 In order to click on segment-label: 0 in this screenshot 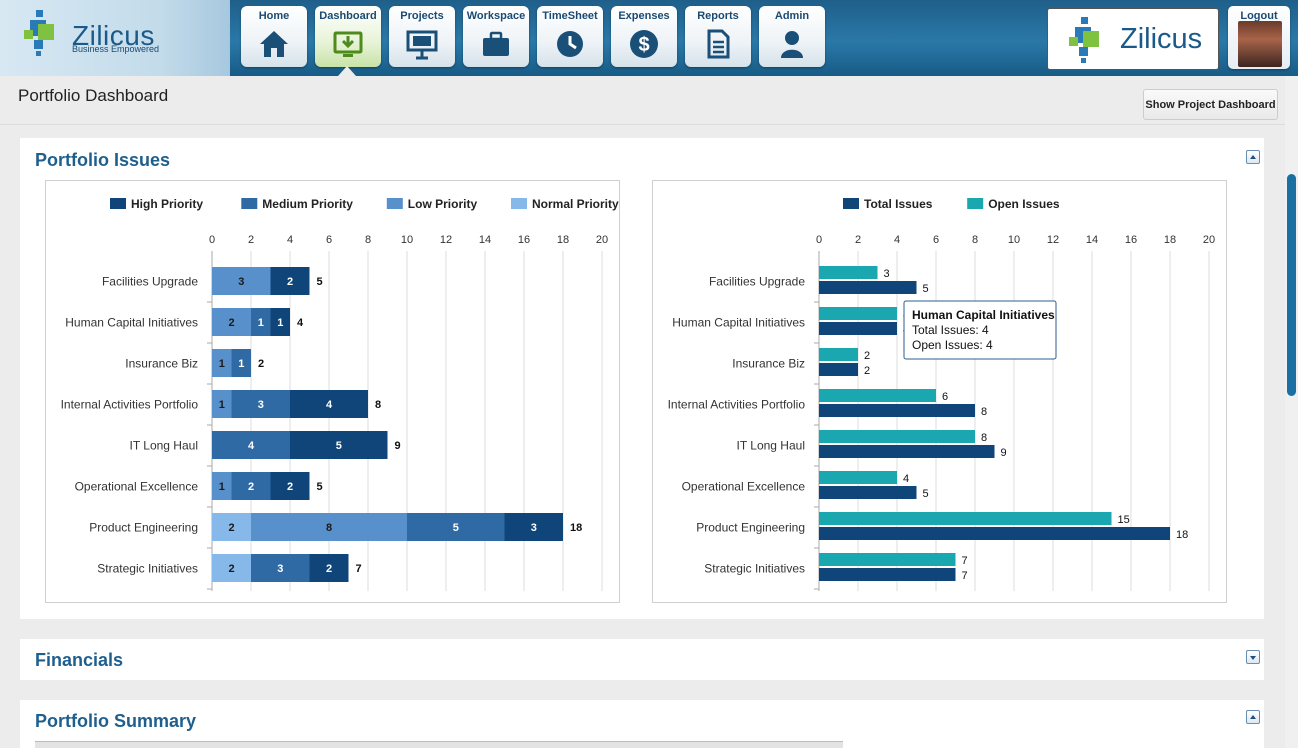, I will do `click(254, 364)`.